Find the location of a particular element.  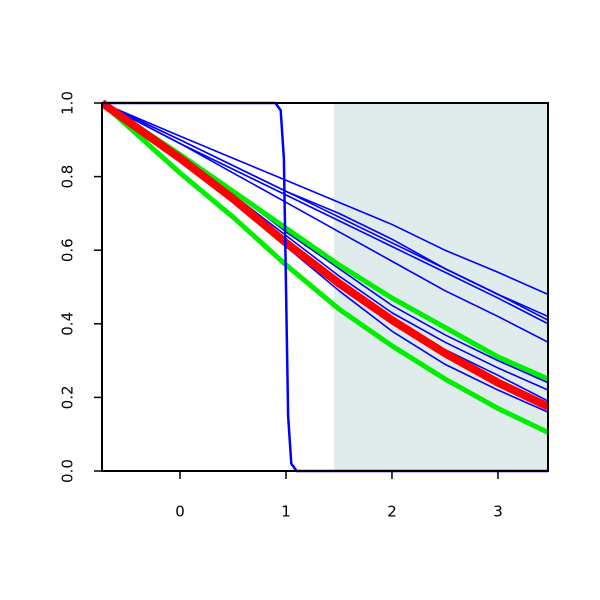

x-tick-label: 1 is located at coordinates (286, 512).